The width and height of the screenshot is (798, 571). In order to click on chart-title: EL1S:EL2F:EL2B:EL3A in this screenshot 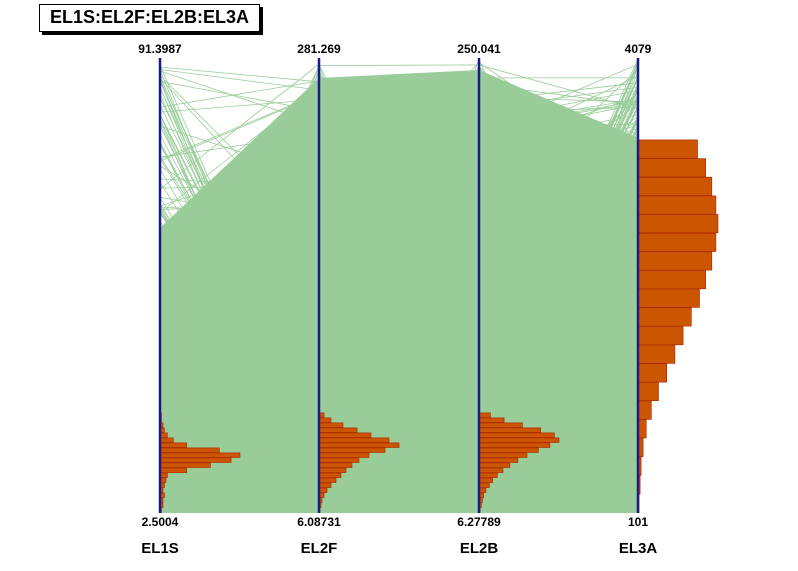, I will do `click(150, 18)`.